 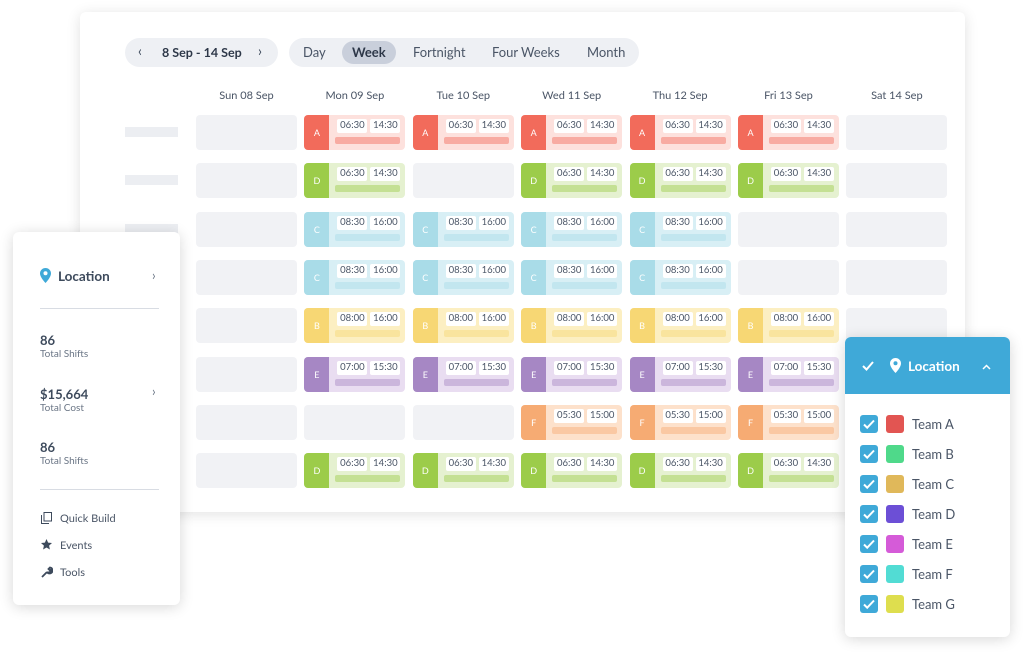 I want to click on team-name: Team A, so click(x=933, y=424).